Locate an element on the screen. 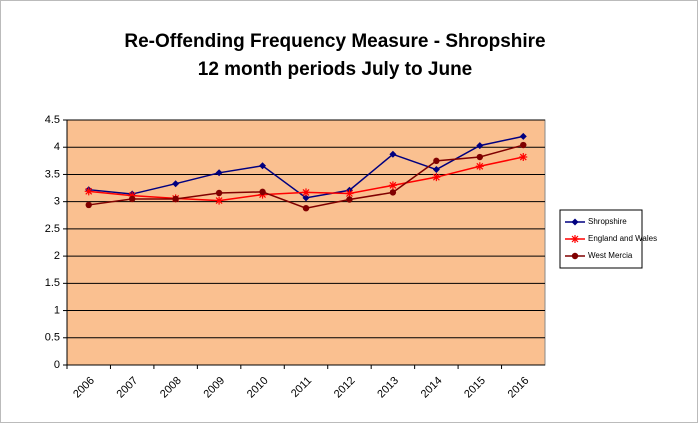  y-tick-label: 4.5 is located at coordinates (52, 120).